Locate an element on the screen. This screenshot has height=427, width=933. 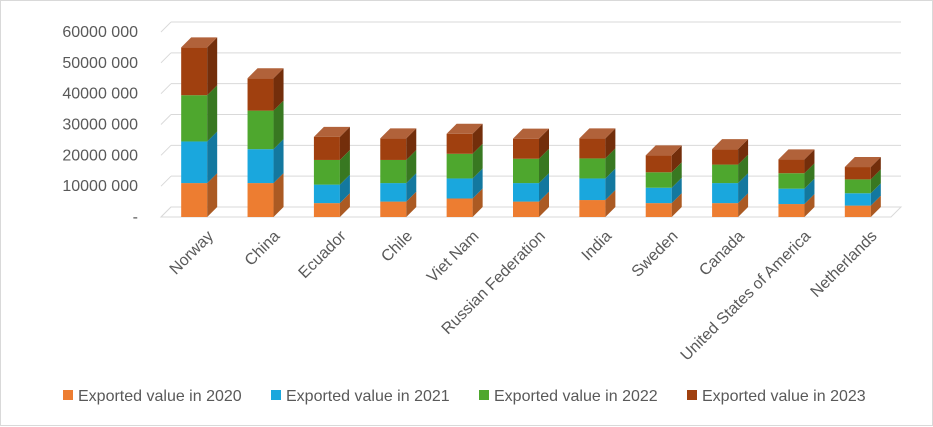
x-tick-label-viet-nam: Viet Nam is located at coordinates (453, 257).